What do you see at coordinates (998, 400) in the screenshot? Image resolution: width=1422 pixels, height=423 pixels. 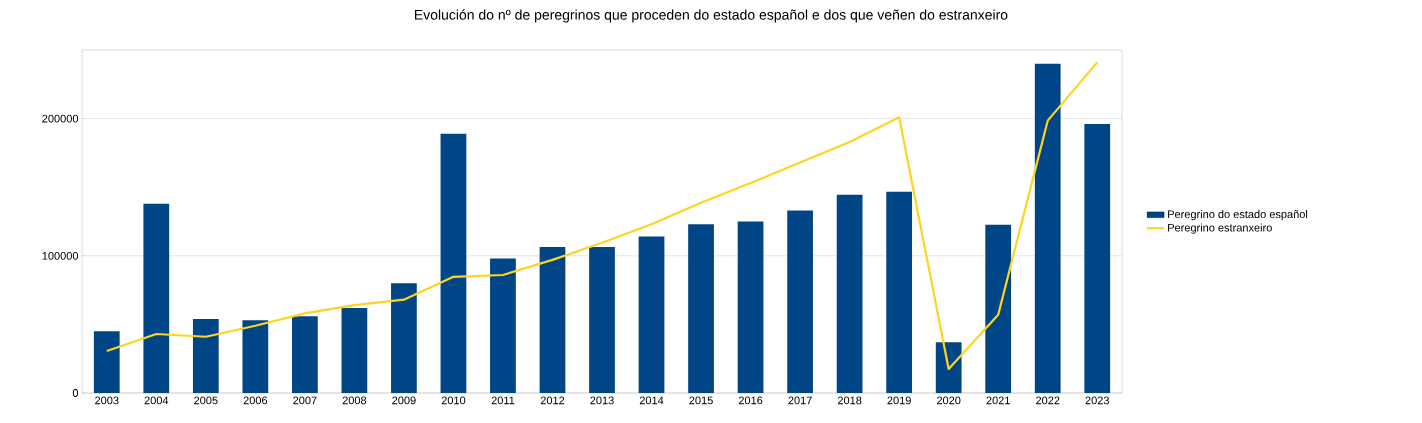 I see `x-tick-label: 2021` at bounding box center [998, 400].